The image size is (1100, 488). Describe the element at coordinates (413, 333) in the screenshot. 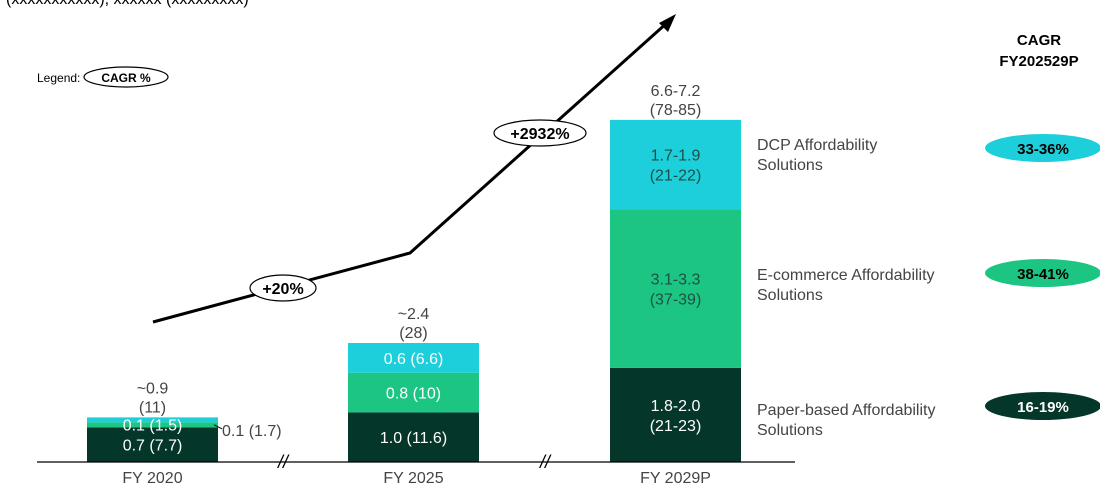

I see `total-label-2-line2: (28)` at that location.